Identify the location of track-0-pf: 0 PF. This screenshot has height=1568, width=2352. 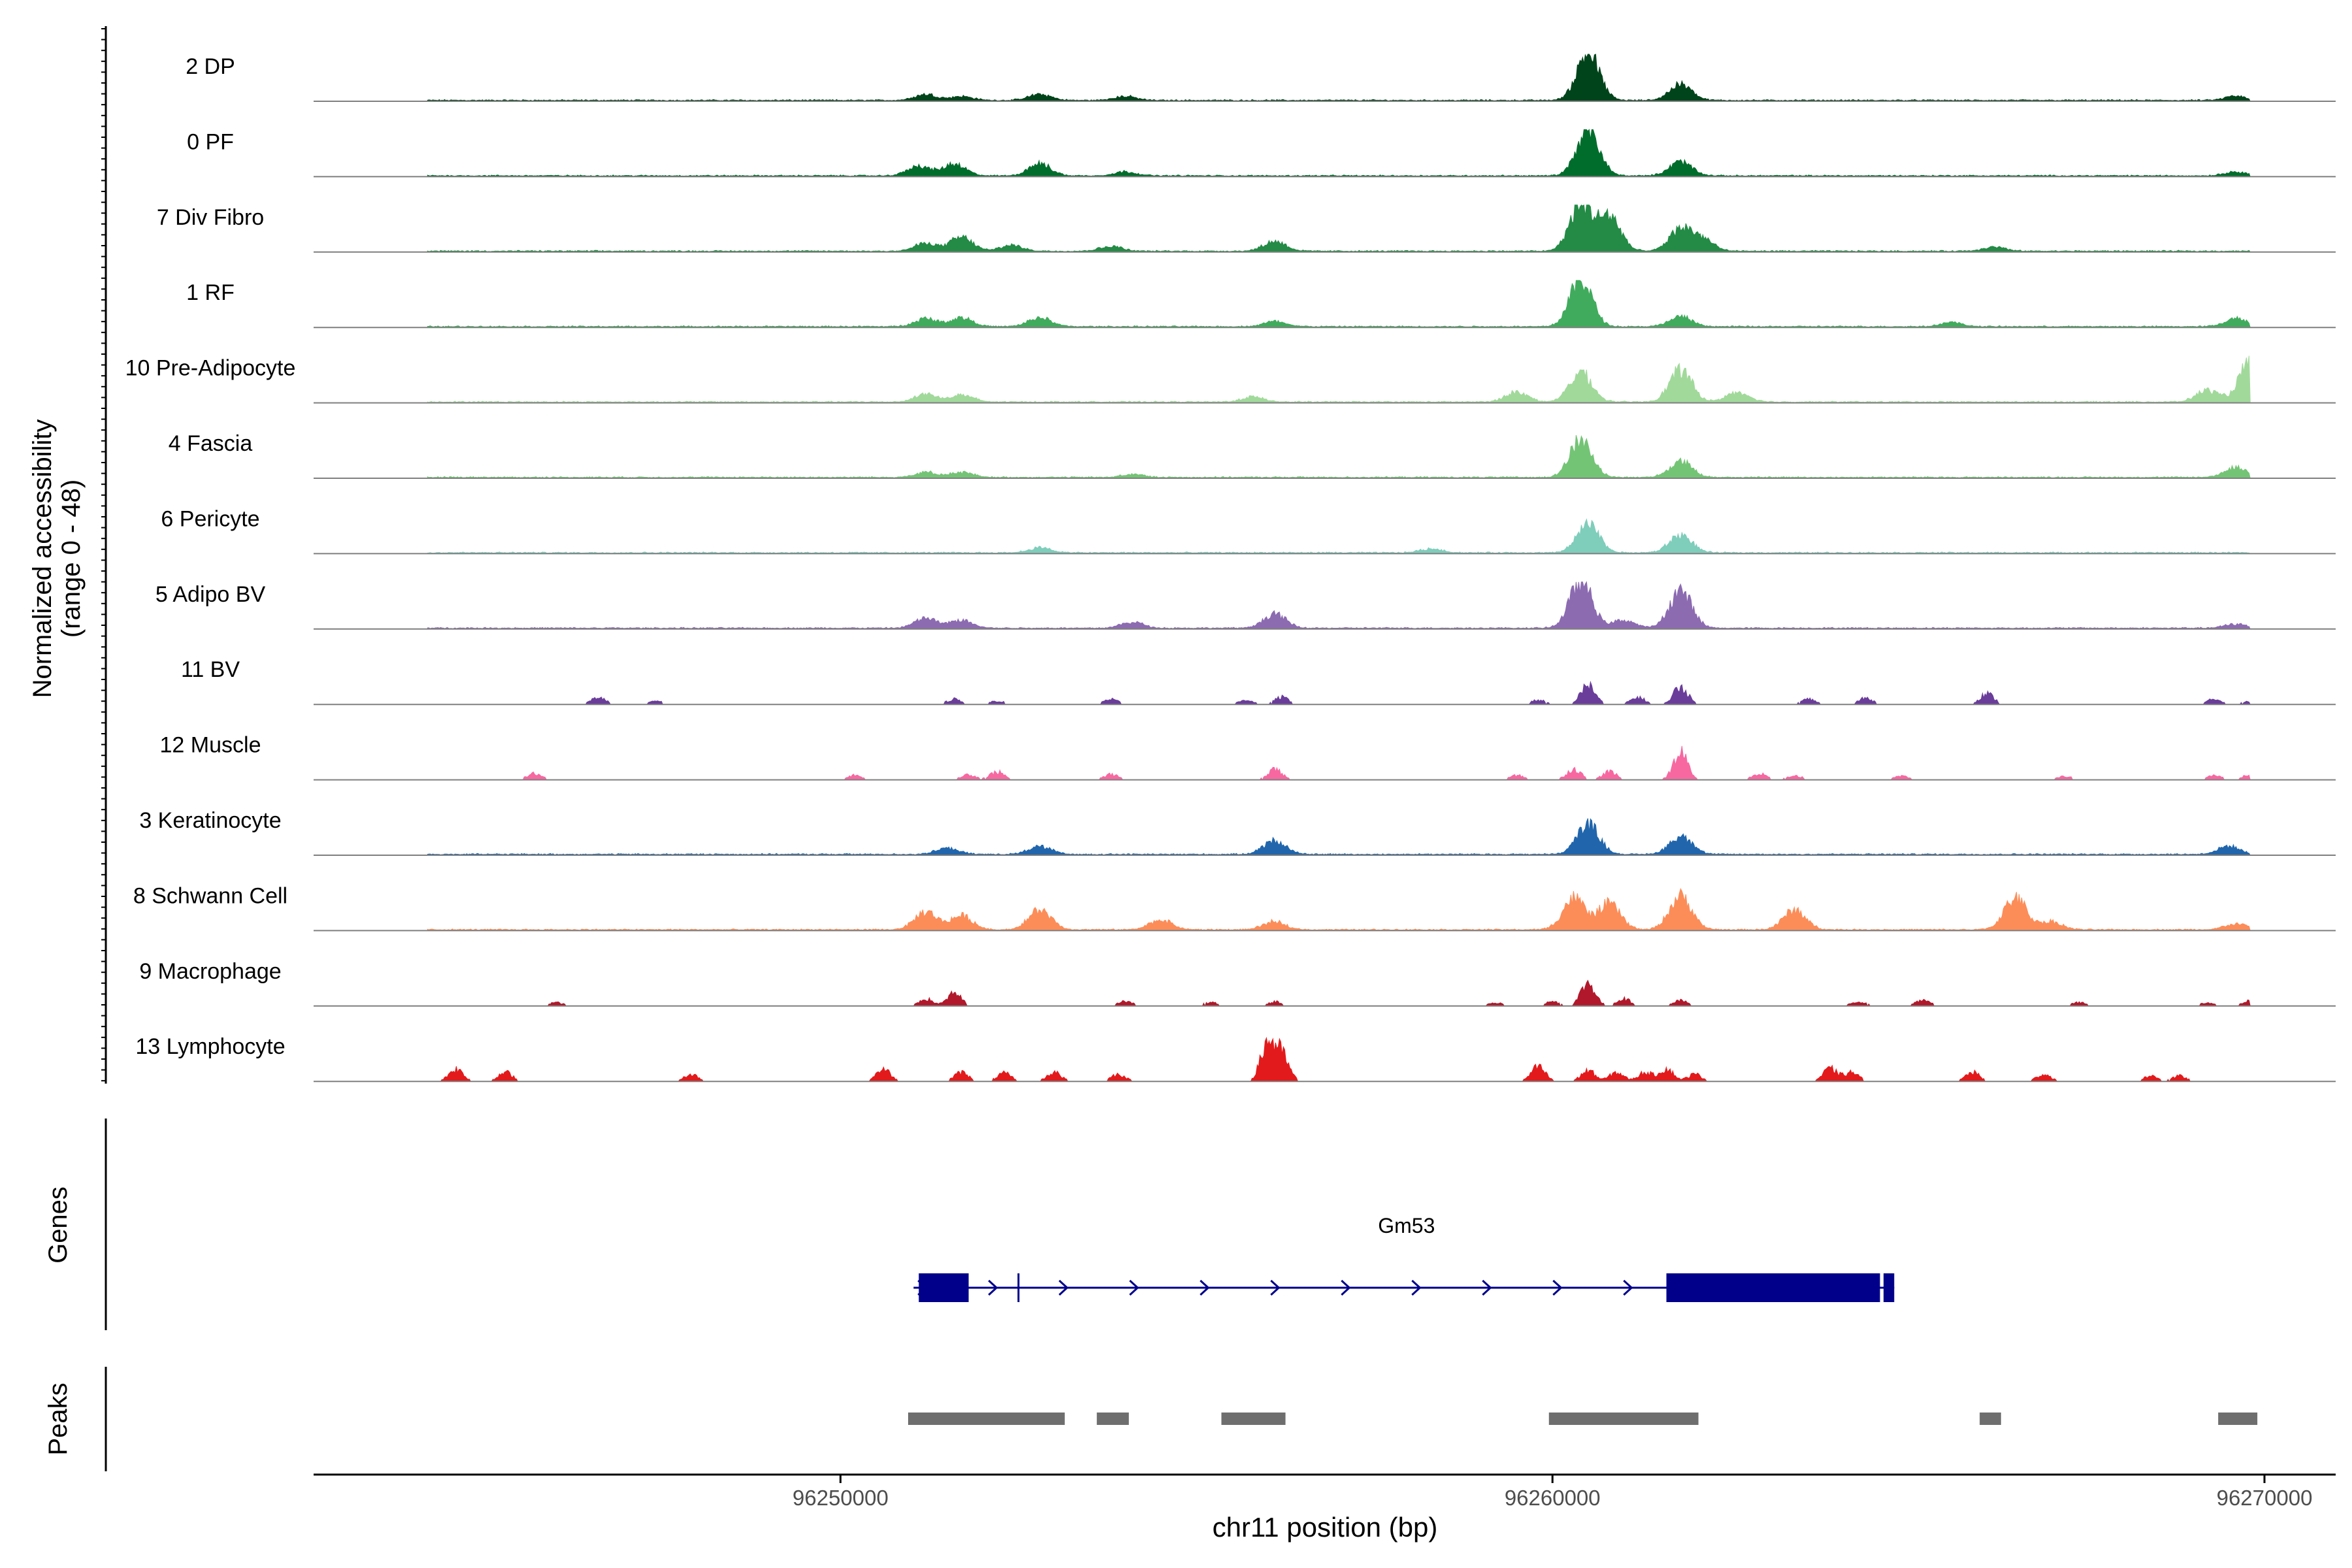
(1261, 153).